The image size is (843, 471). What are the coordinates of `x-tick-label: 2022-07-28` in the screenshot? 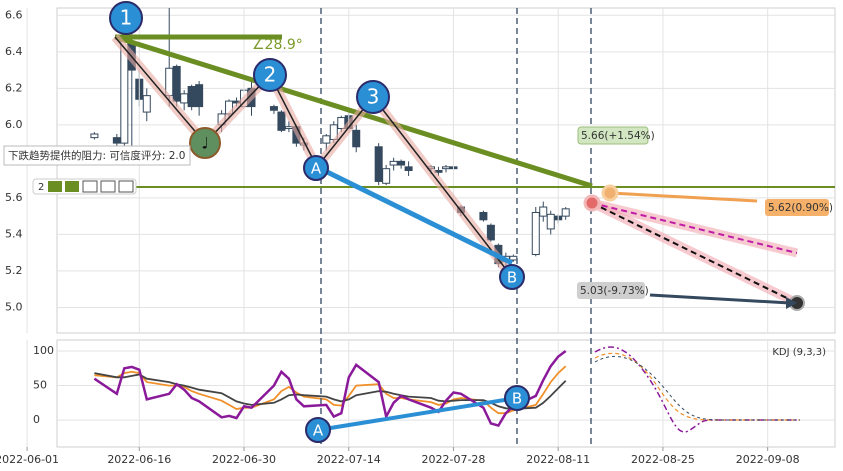 It's located at (454, 459).